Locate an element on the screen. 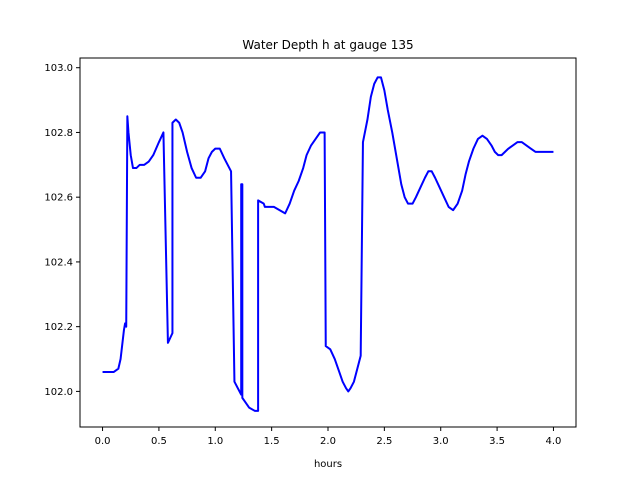  y-tick-label: 102.6 is located at coordinates (58, 198).